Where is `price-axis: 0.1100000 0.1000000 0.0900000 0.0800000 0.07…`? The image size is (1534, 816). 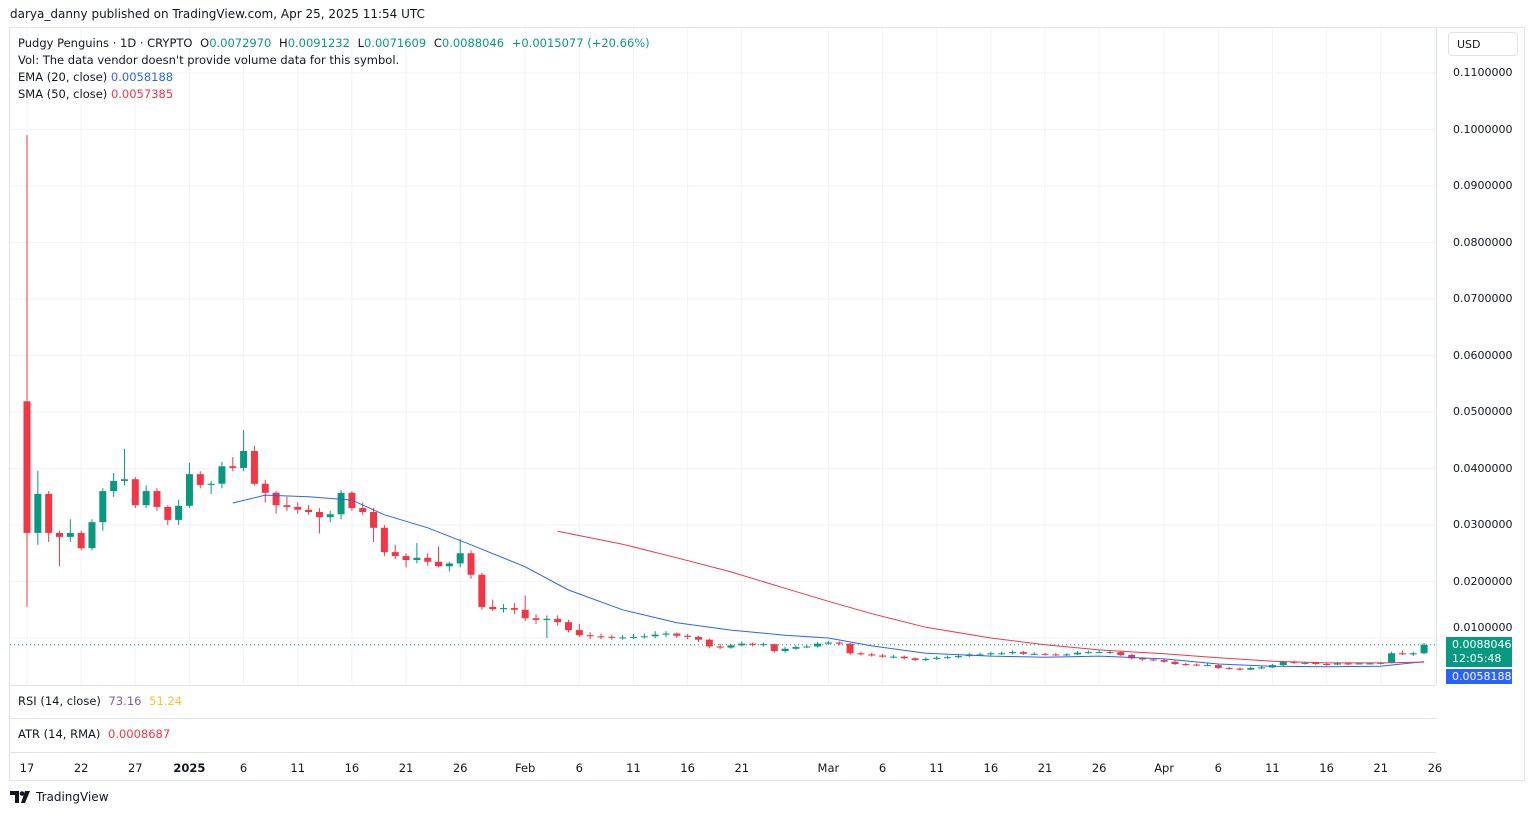 price-axis: 0.1100000 0.1000000 0.0900000 0.0800000 0.07… is located at coordinates (1480, 356).